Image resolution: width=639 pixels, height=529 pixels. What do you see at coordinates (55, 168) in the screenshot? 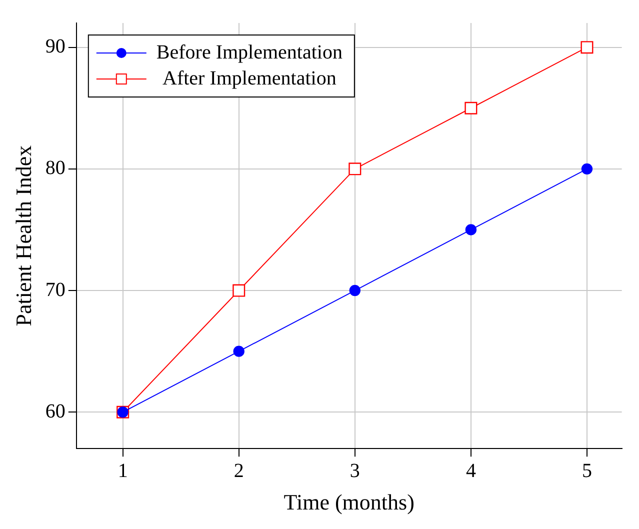
I see `y-tick-label: 80` at bounding box center [55, 168].